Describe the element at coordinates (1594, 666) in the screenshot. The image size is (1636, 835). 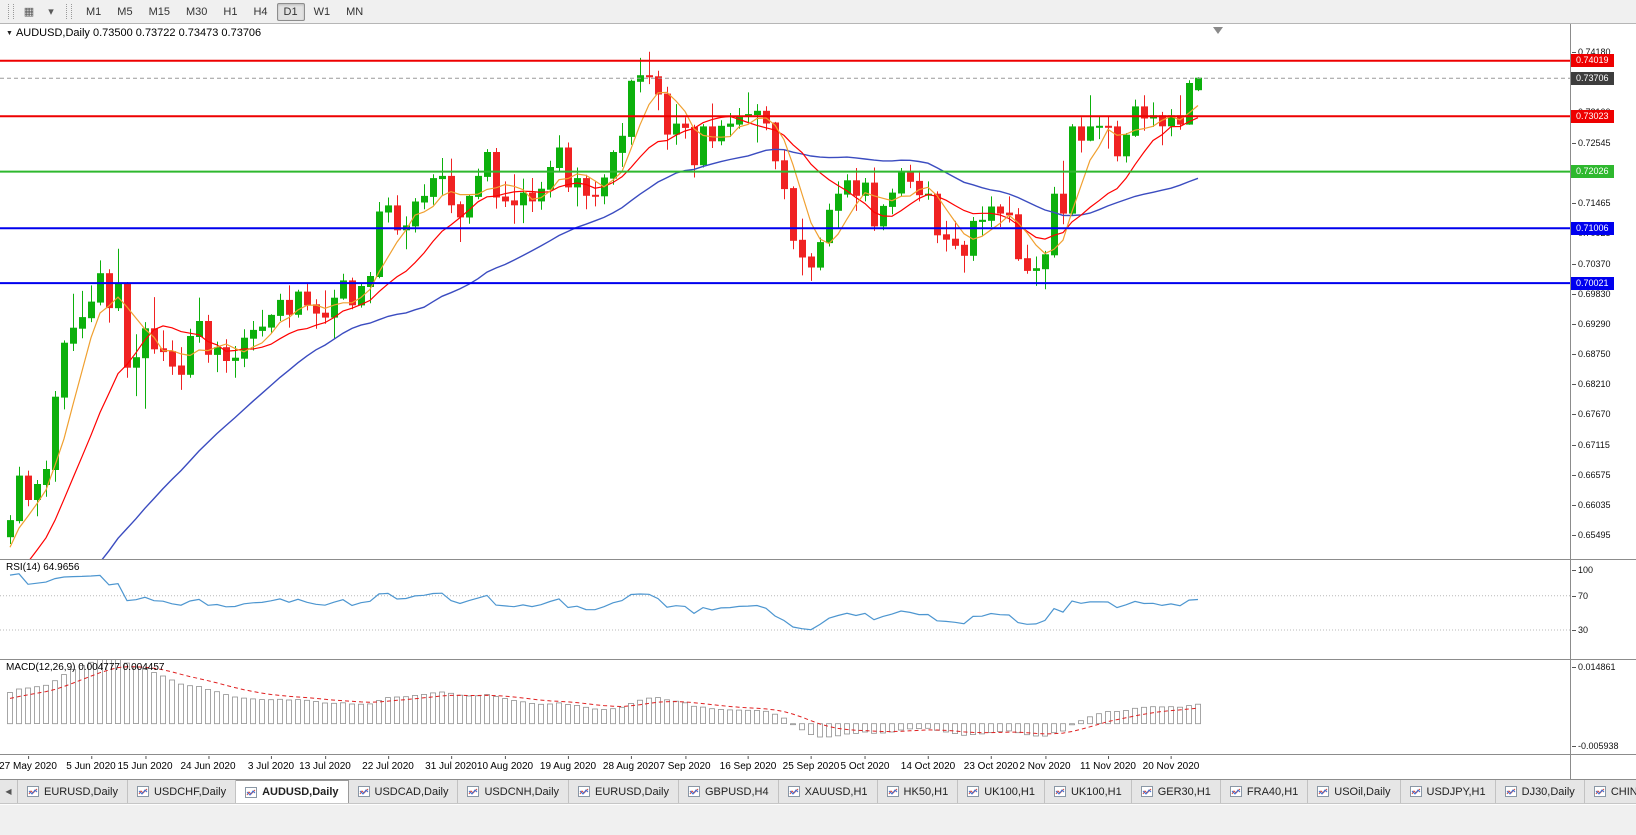
I see `macd-tick-label: 0.014861` at that location.